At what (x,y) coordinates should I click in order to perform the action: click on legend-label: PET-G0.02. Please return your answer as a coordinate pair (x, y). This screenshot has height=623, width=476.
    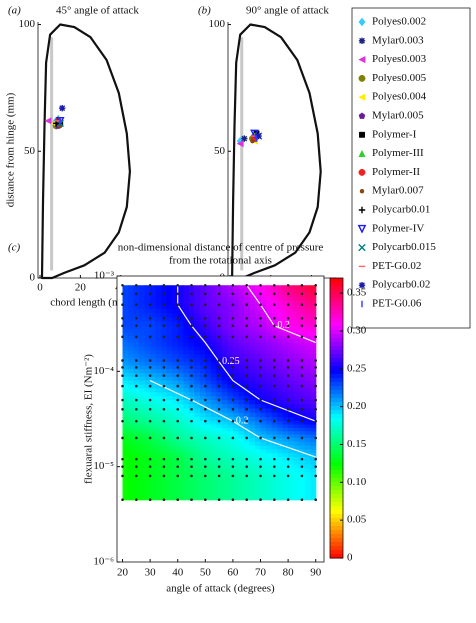
    Looking at the image, I should click on (396, 266).